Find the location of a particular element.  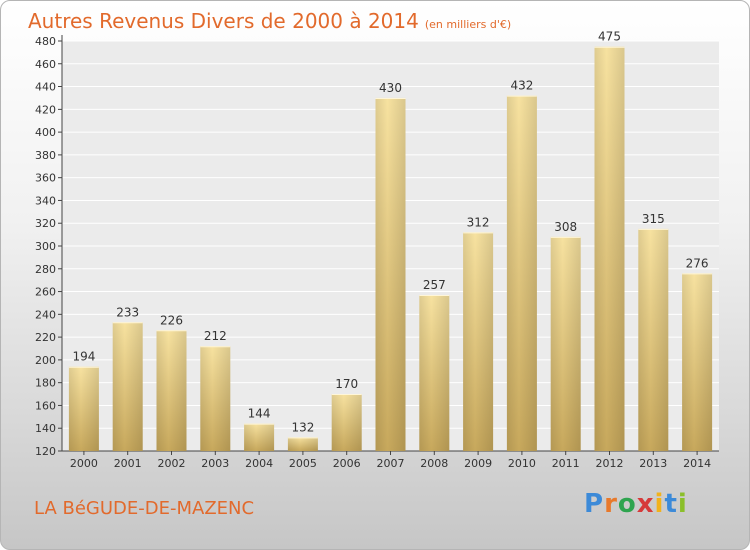

x-tick-label: 2014 is located at coordinates (697, 463).